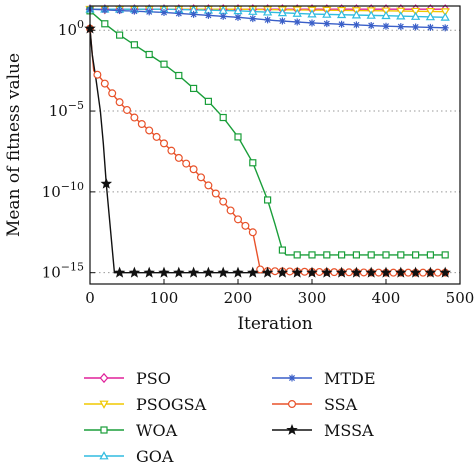 The width and height of the screenshot is (474, 470). I want to click on y-tick-label: 100, so click(71, 28).